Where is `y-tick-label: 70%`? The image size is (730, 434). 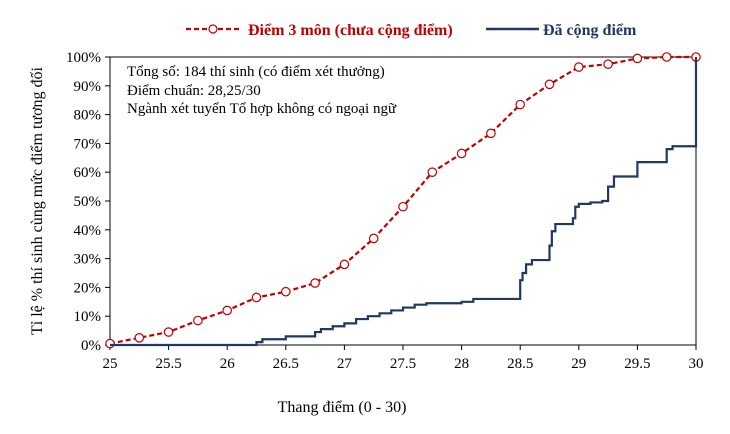
y-tick-label: 70% is located at coordinates (88, 144).